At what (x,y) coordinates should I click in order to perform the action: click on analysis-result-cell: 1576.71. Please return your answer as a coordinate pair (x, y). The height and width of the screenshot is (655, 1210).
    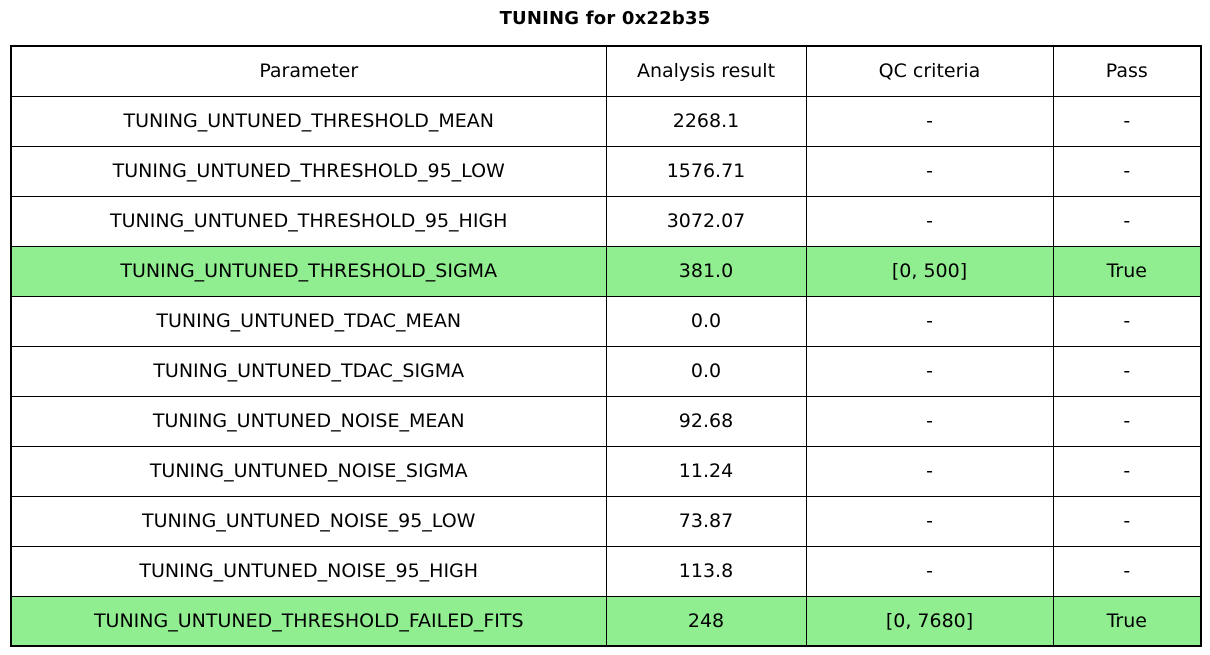
    Looking at the image, I should click on (706, 171).